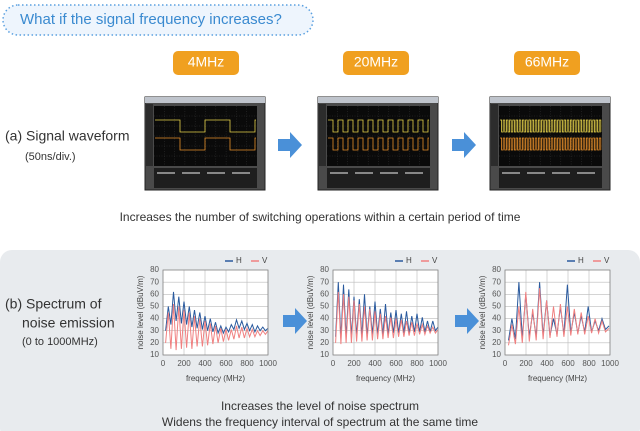  I want to click on header-pill, so click(158, 20).